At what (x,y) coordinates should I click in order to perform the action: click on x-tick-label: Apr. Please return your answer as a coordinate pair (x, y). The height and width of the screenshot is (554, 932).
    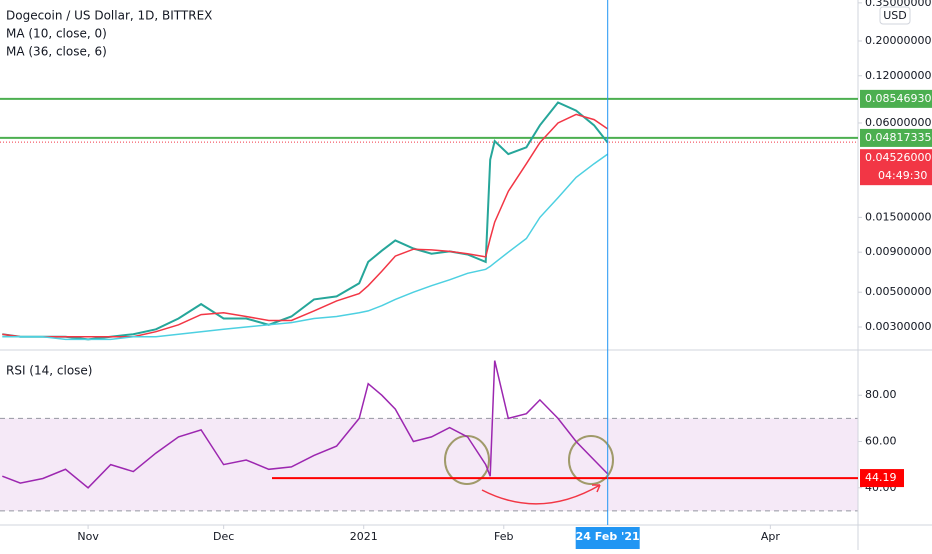
    Looking at the image, I should click on (771, 536).